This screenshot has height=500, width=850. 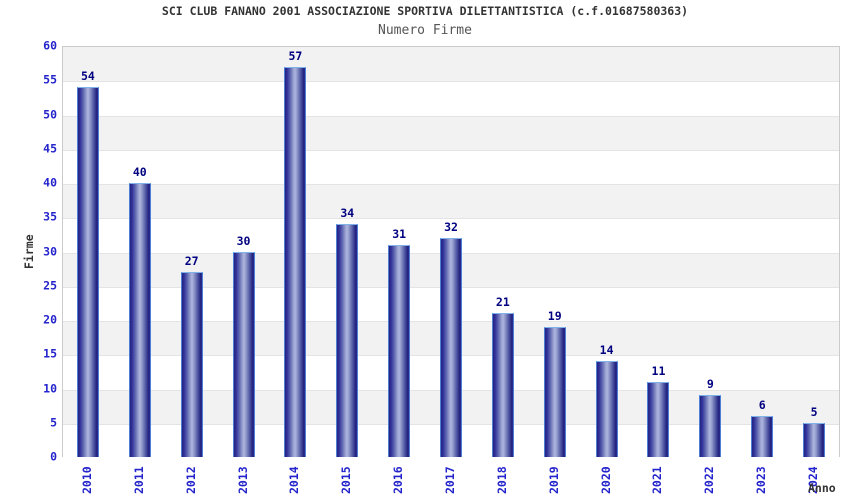 What do you see at coordinates (53, 422) in the screenshot?
I see `y-tick-label: 5` at bounding box center [53, 422].